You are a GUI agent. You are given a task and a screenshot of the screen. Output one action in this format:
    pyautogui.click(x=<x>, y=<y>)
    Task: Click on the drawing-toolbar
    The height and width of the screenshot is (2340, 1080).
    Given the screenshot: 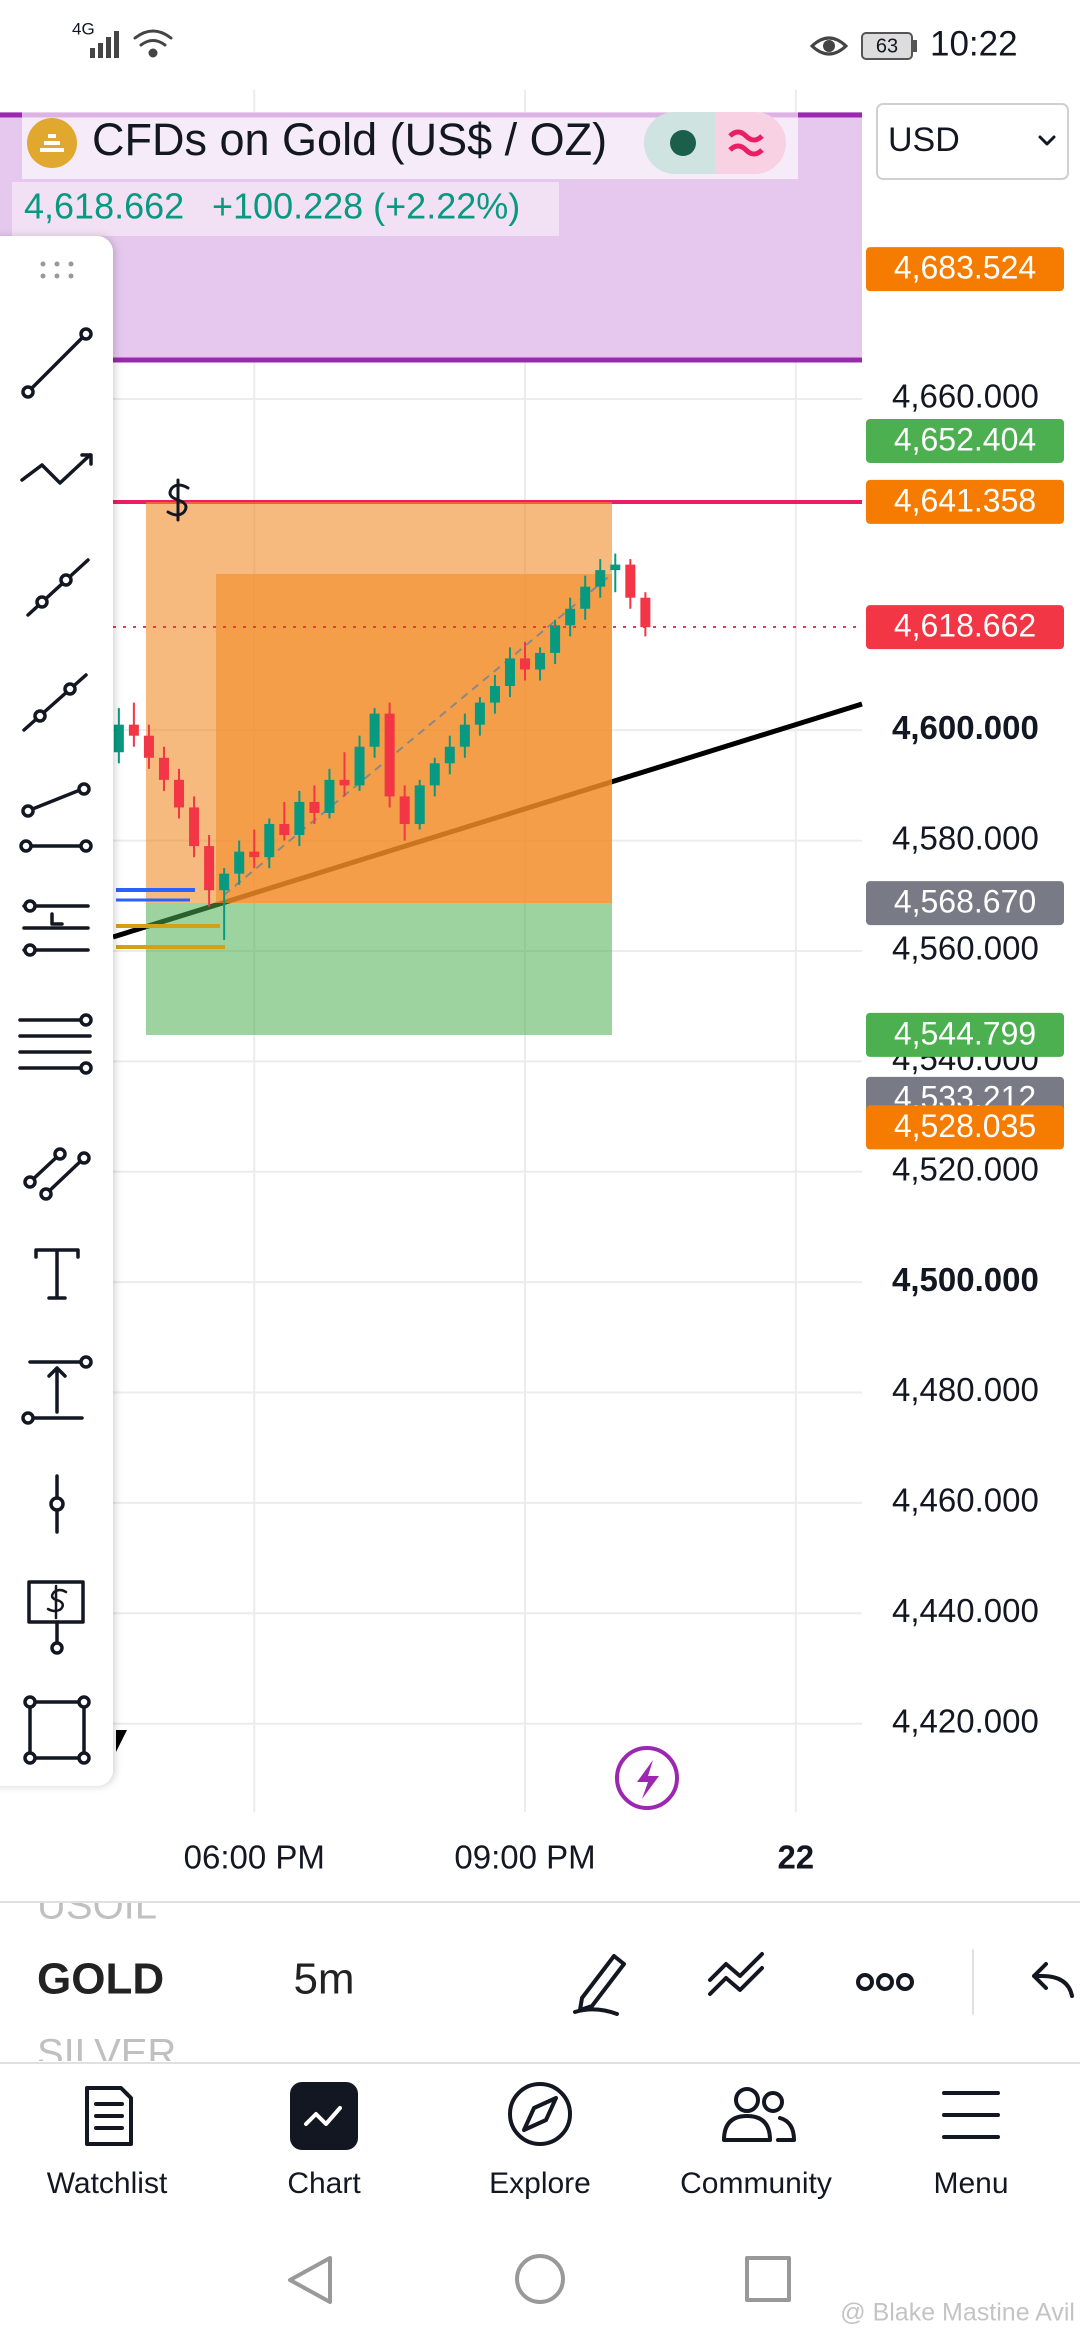 What is the action you would take?
    pyautogui.click(x=56, y=1011)
    